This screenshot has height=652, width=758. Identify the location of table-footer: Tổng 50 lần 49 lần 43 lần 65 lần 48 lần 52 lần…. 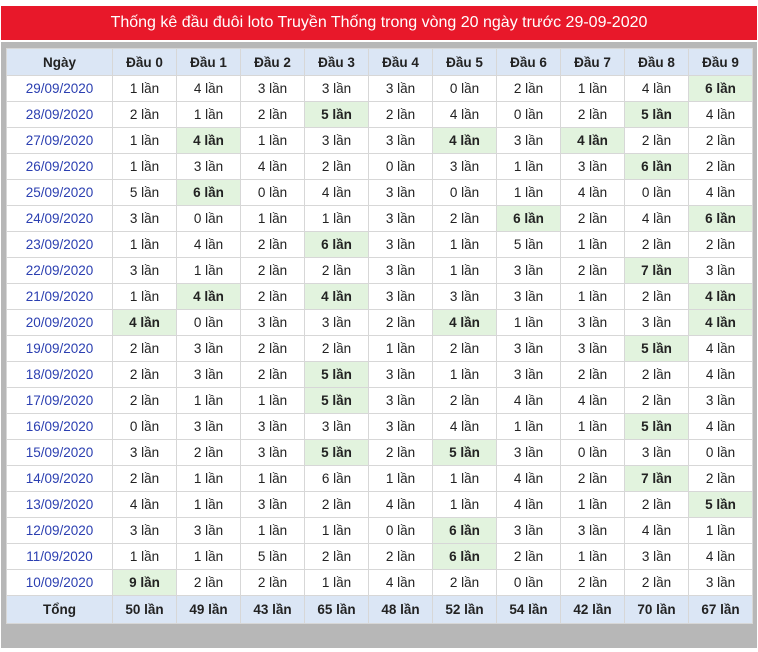
(379, 609).